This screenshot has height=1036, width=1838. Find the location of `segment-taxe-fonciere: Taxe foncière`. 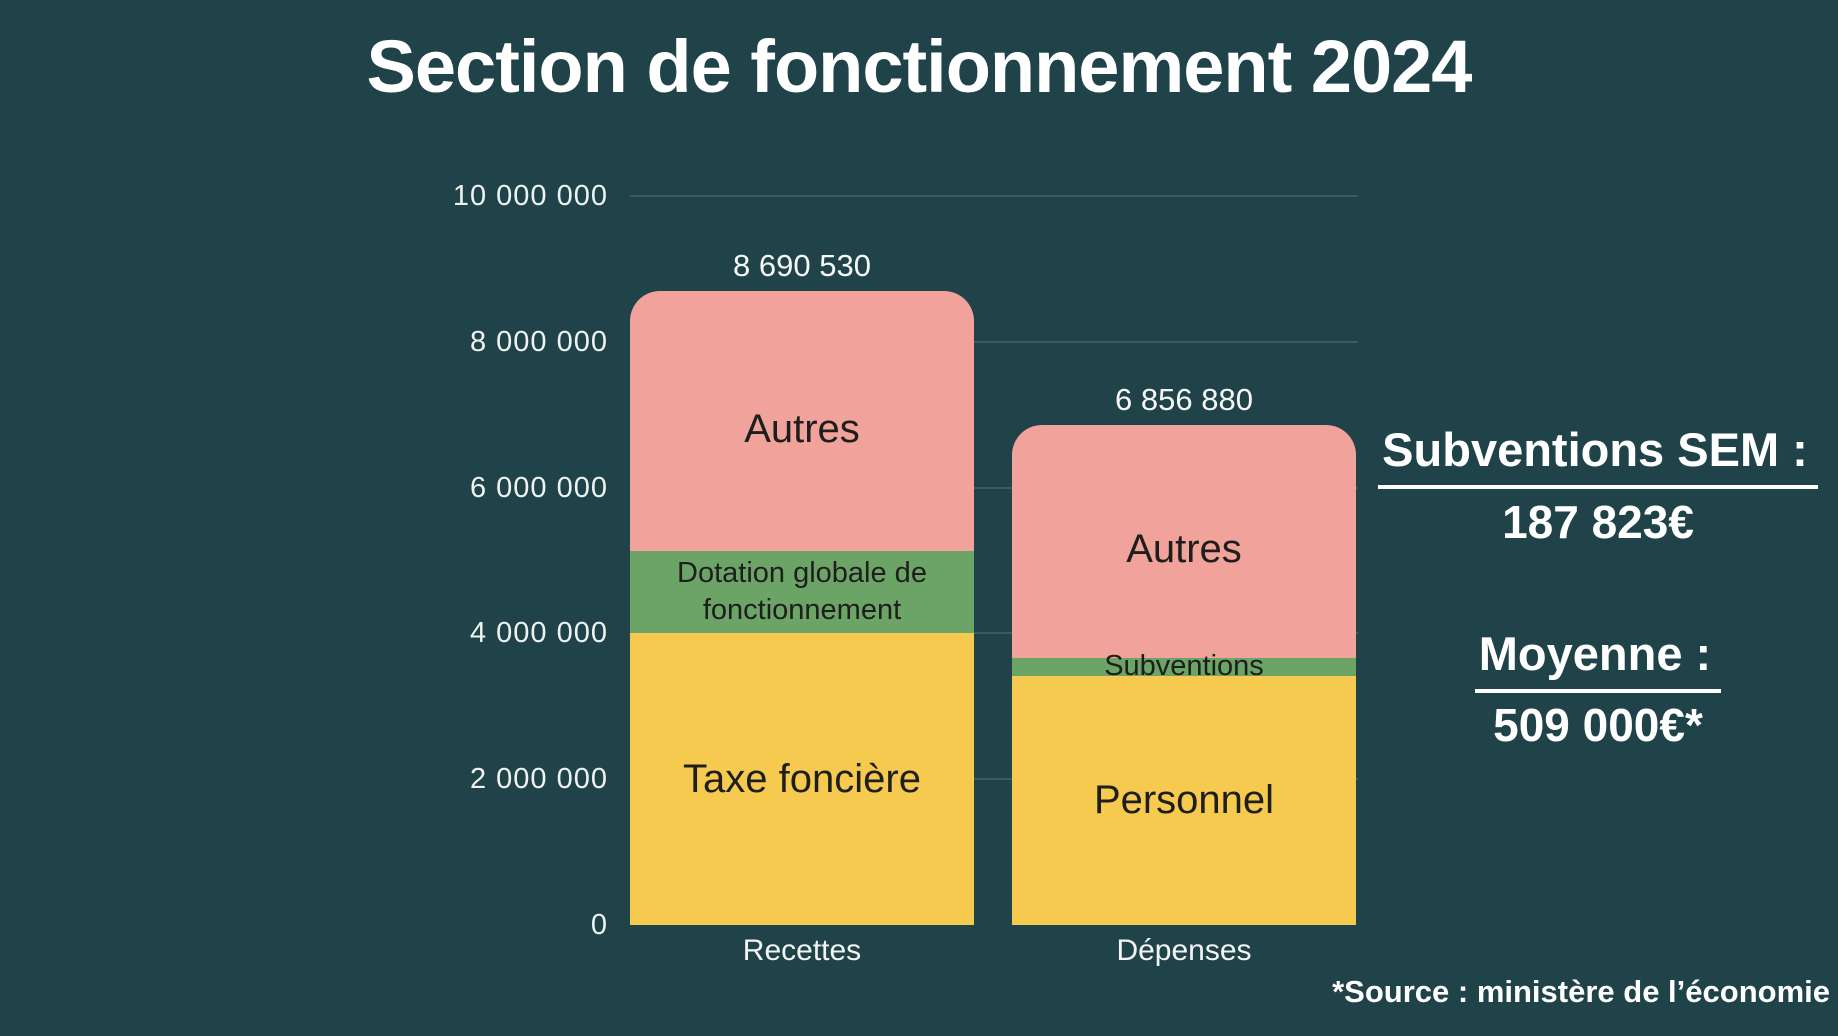

segment-taxe-fonciere: Taxe foncière is located at coordinates (802, 779).